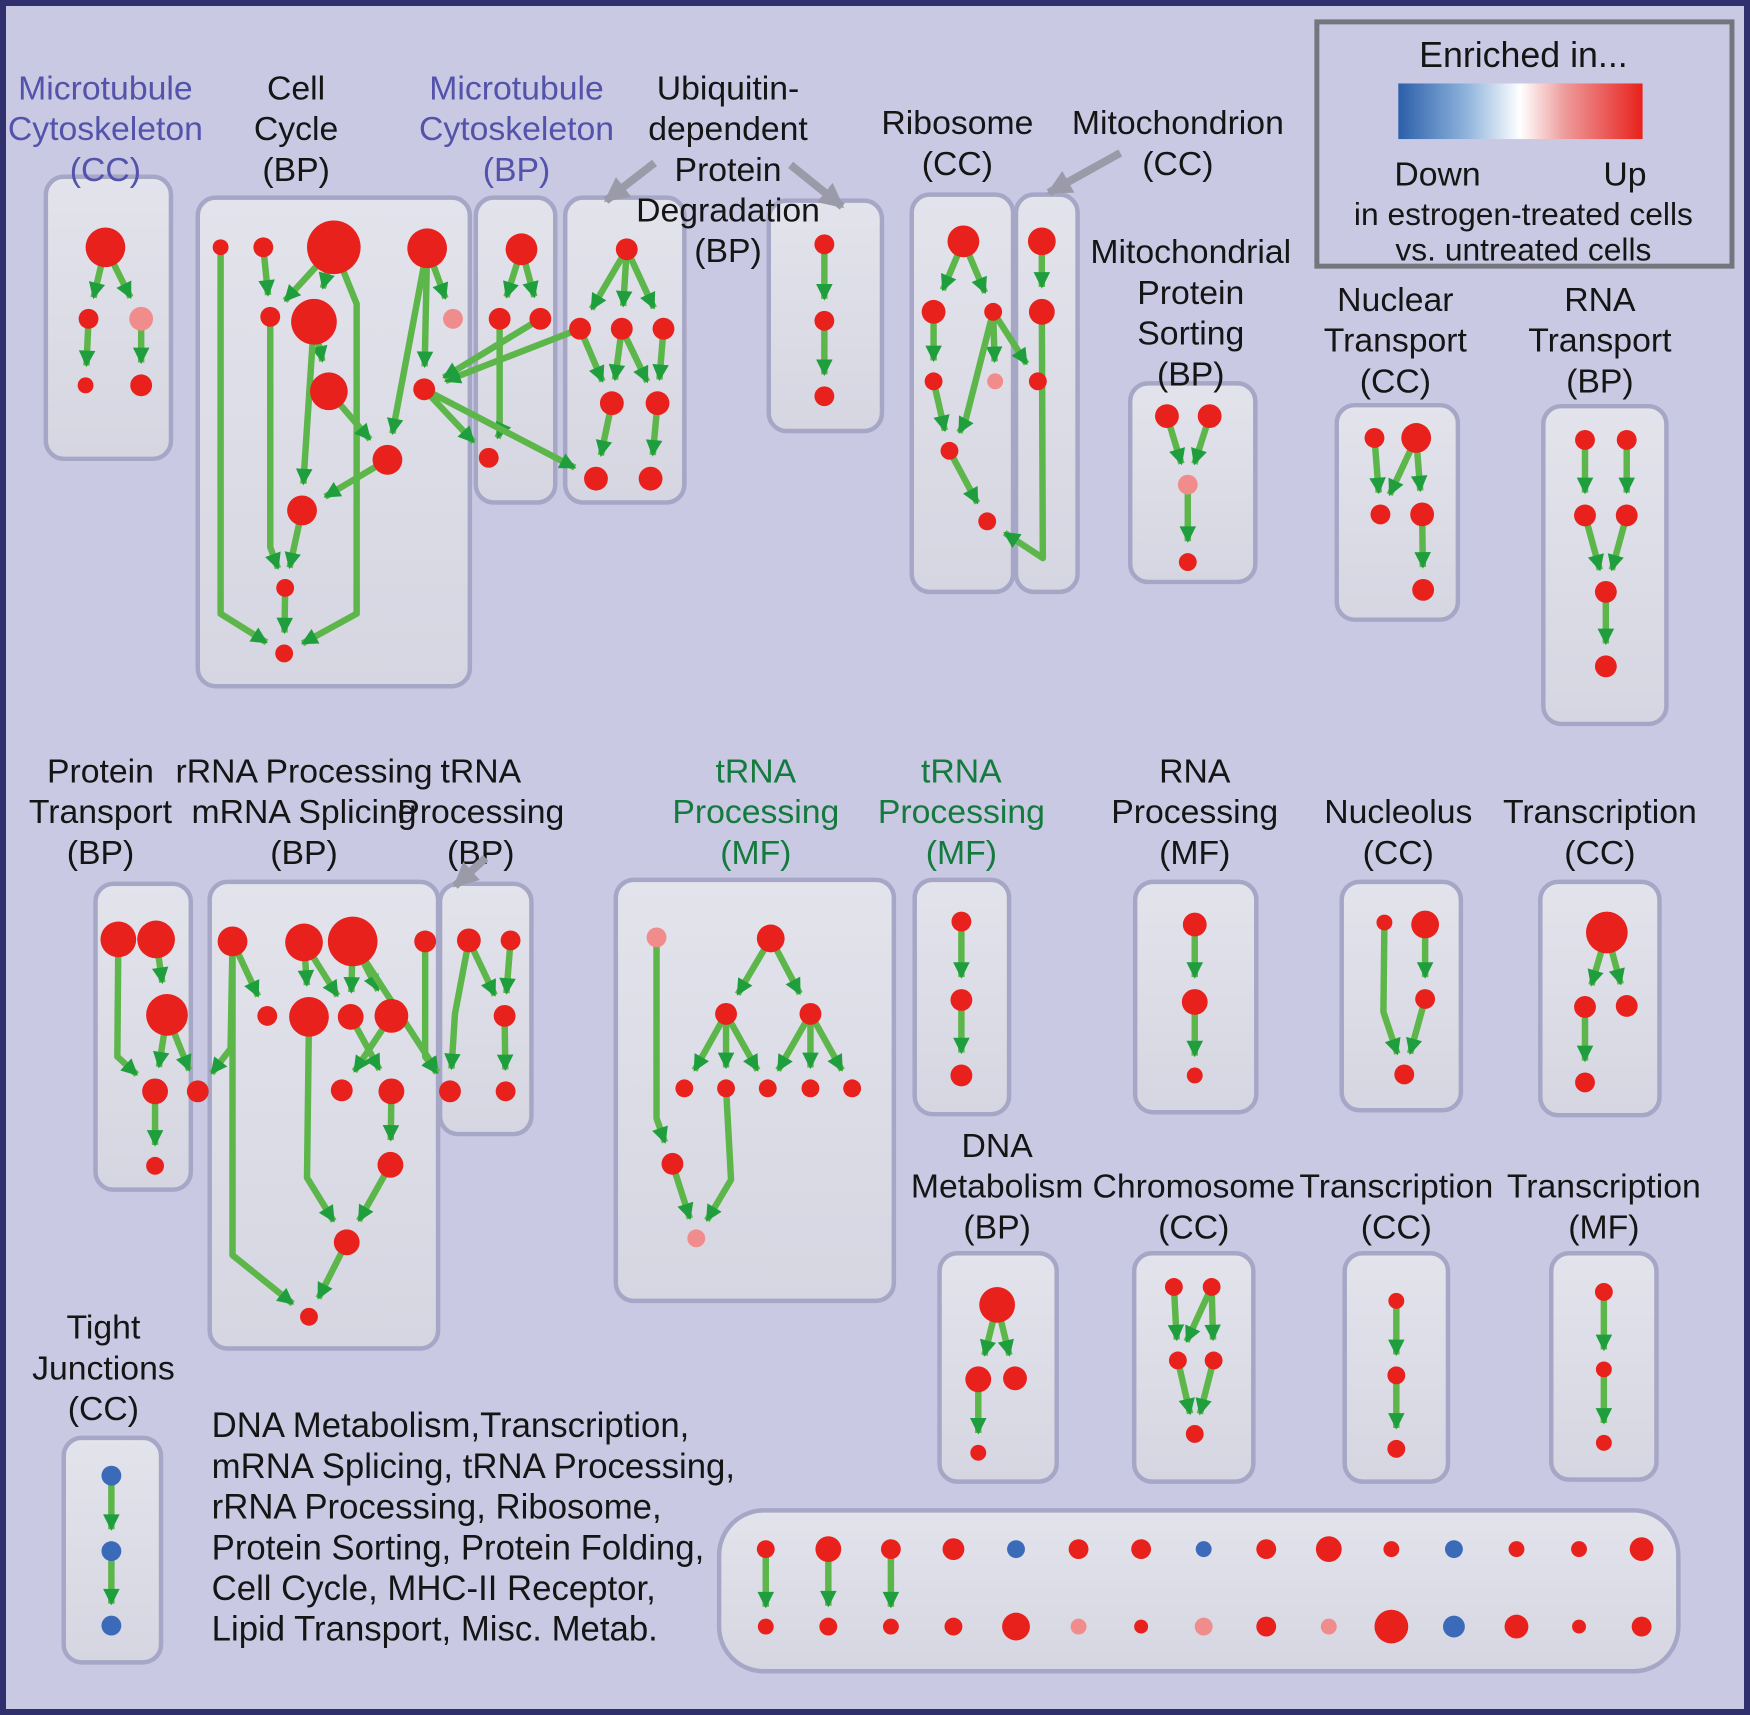 Image resolution: width=1750 pixels, height=1715 pixels. What do you see at coordinates (451, 1426) in the screenshot?
I see `misc-terms-line-1: DNA Metabolism,Transcription,` at bounding box center [451, 1426].